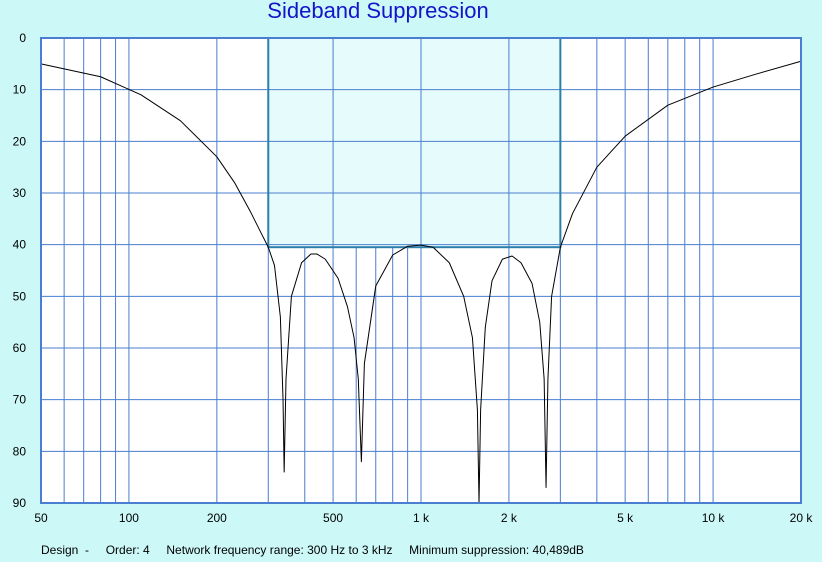  I want to click on x-tick-labels: 50 100 200 500 1 k 2 k 5 k 10 k 20 k, so click(423, 518).